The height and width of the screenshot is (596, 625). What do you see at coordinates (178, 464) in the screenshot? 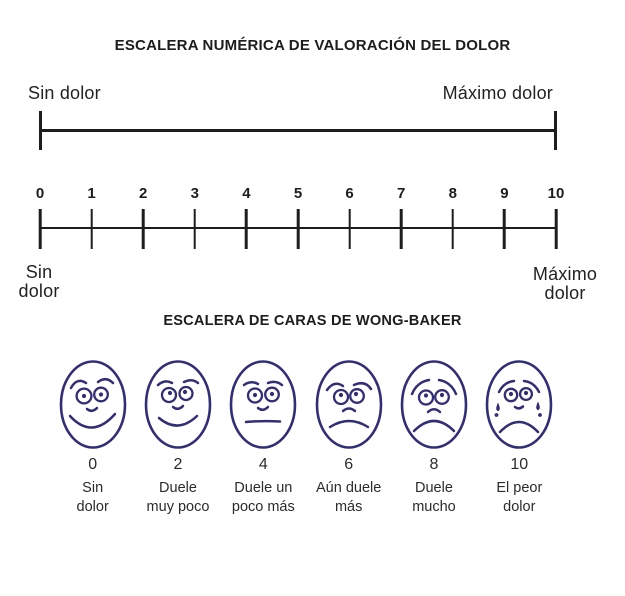
I see `face-score: 2` at bounding box center [178, 464].